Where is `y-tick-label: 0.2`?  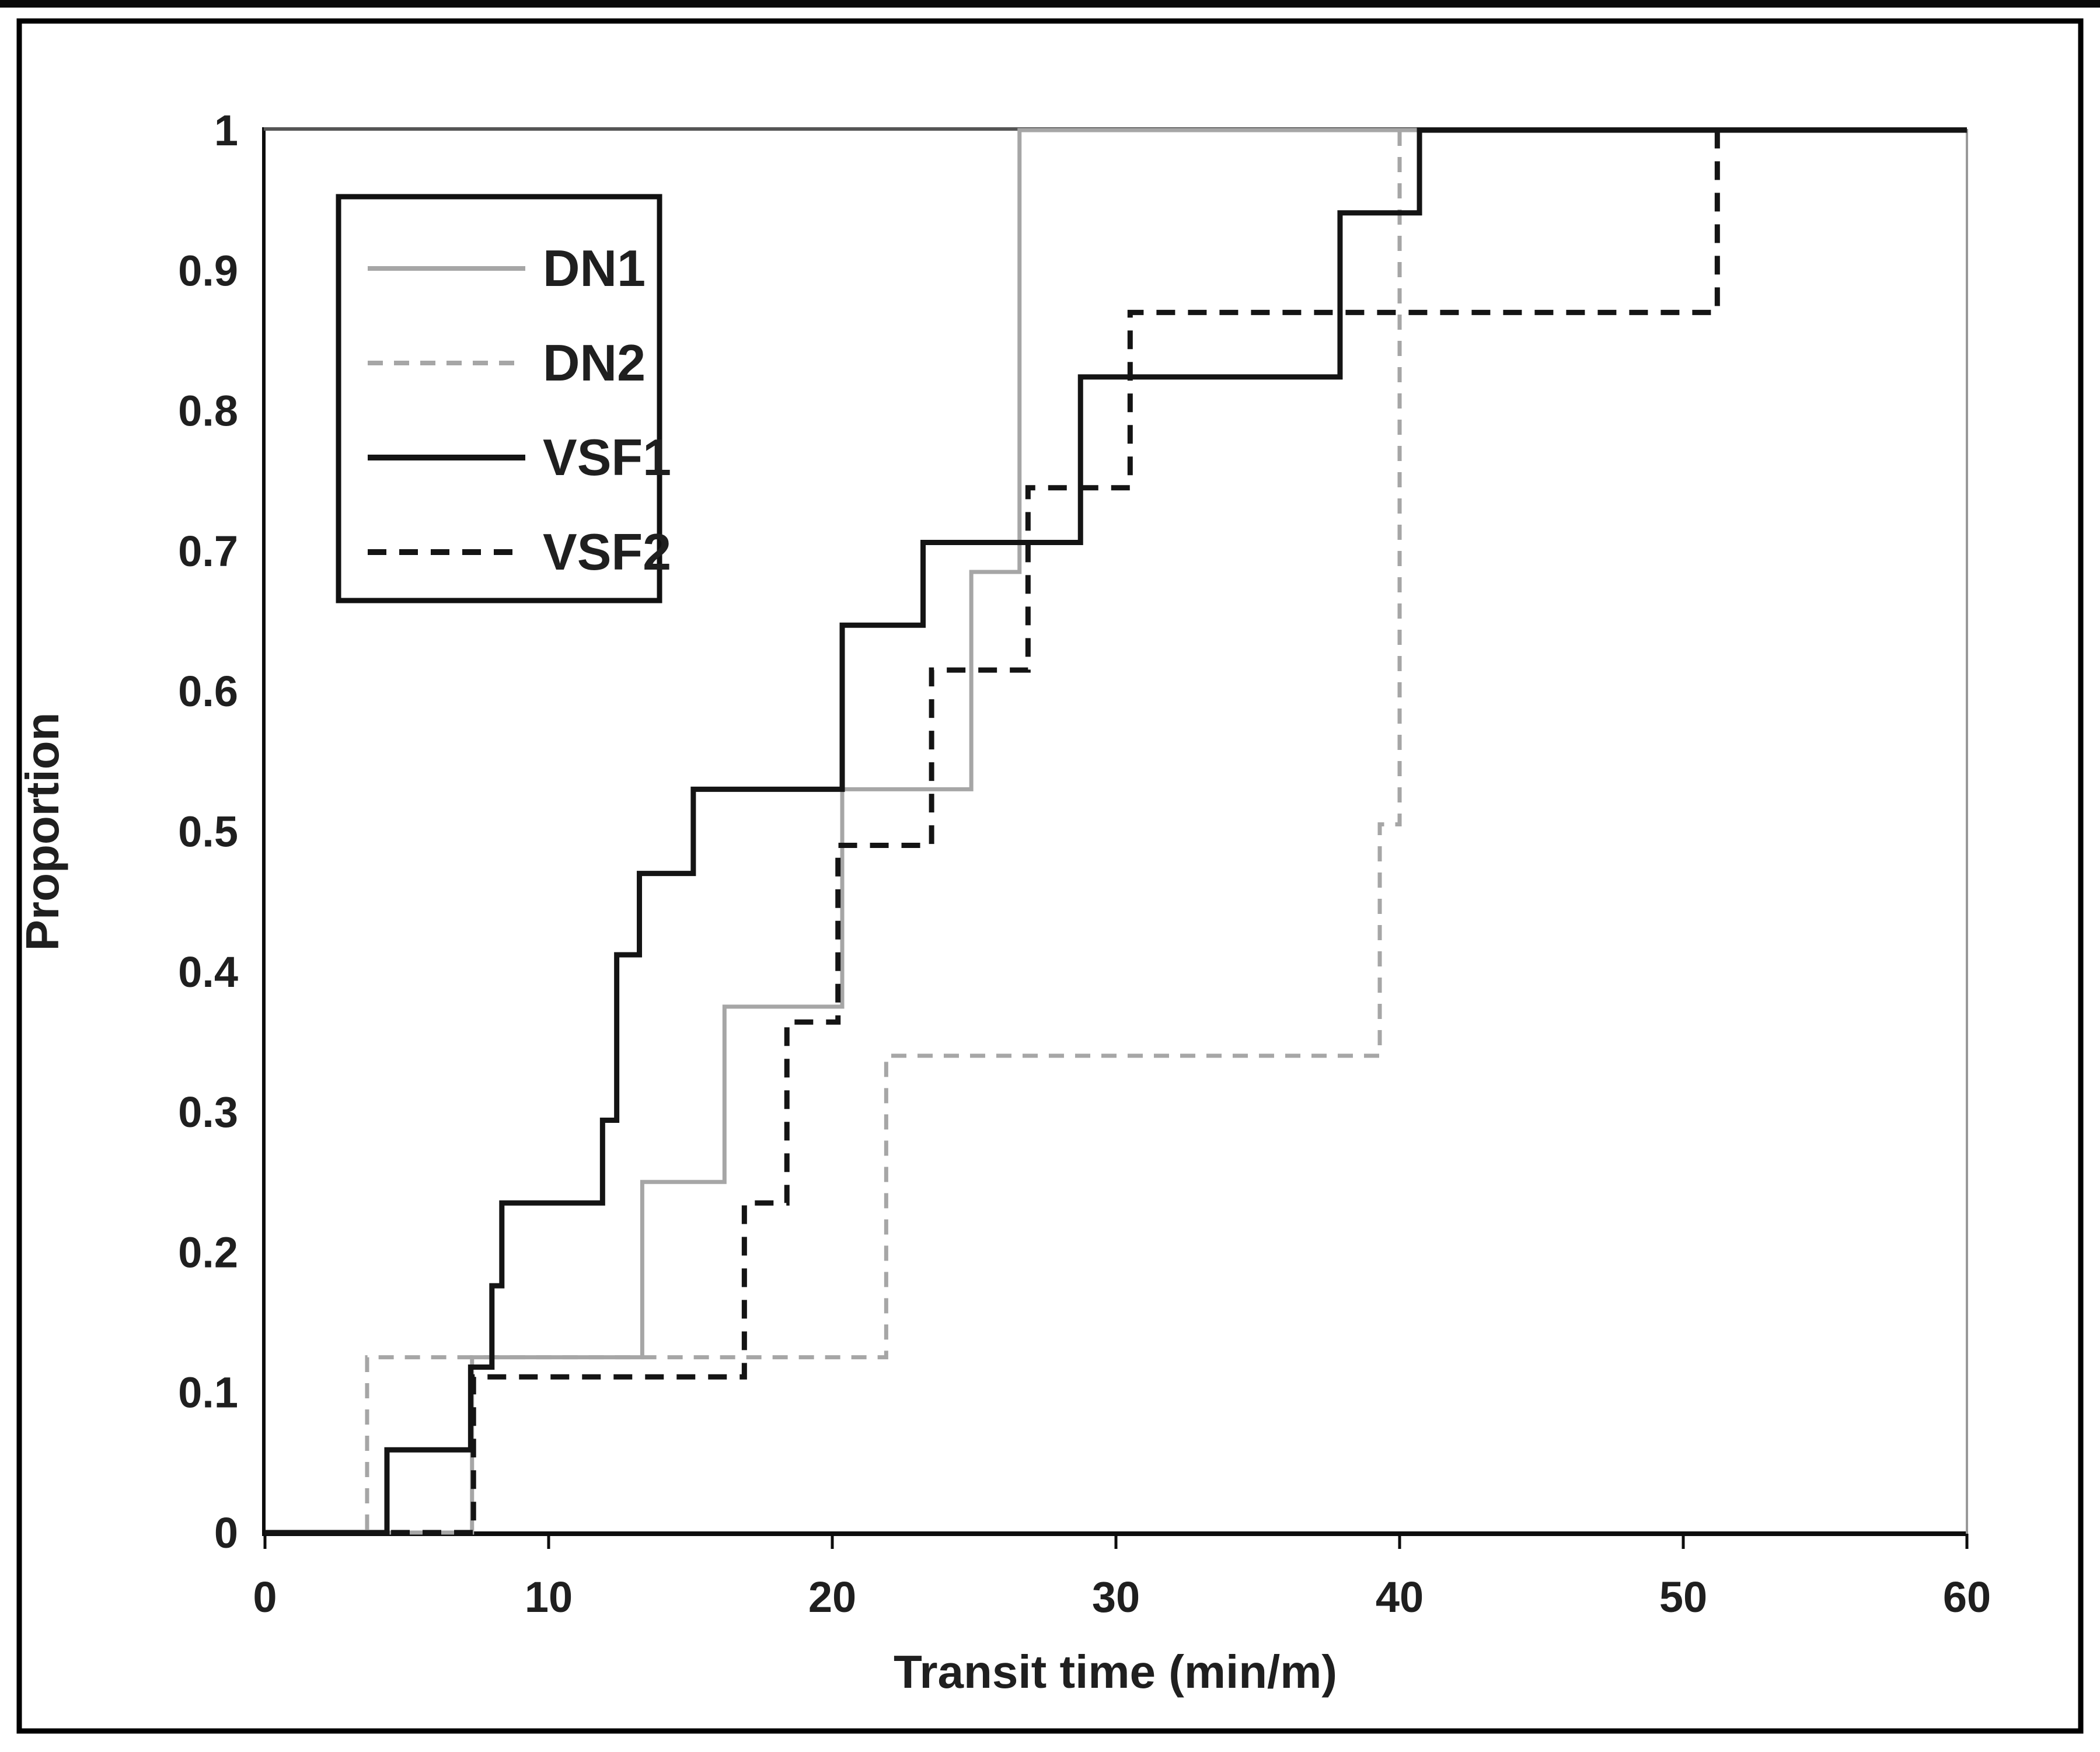
y-tick-label: 0.2 is located at coordinates (208, 1252).